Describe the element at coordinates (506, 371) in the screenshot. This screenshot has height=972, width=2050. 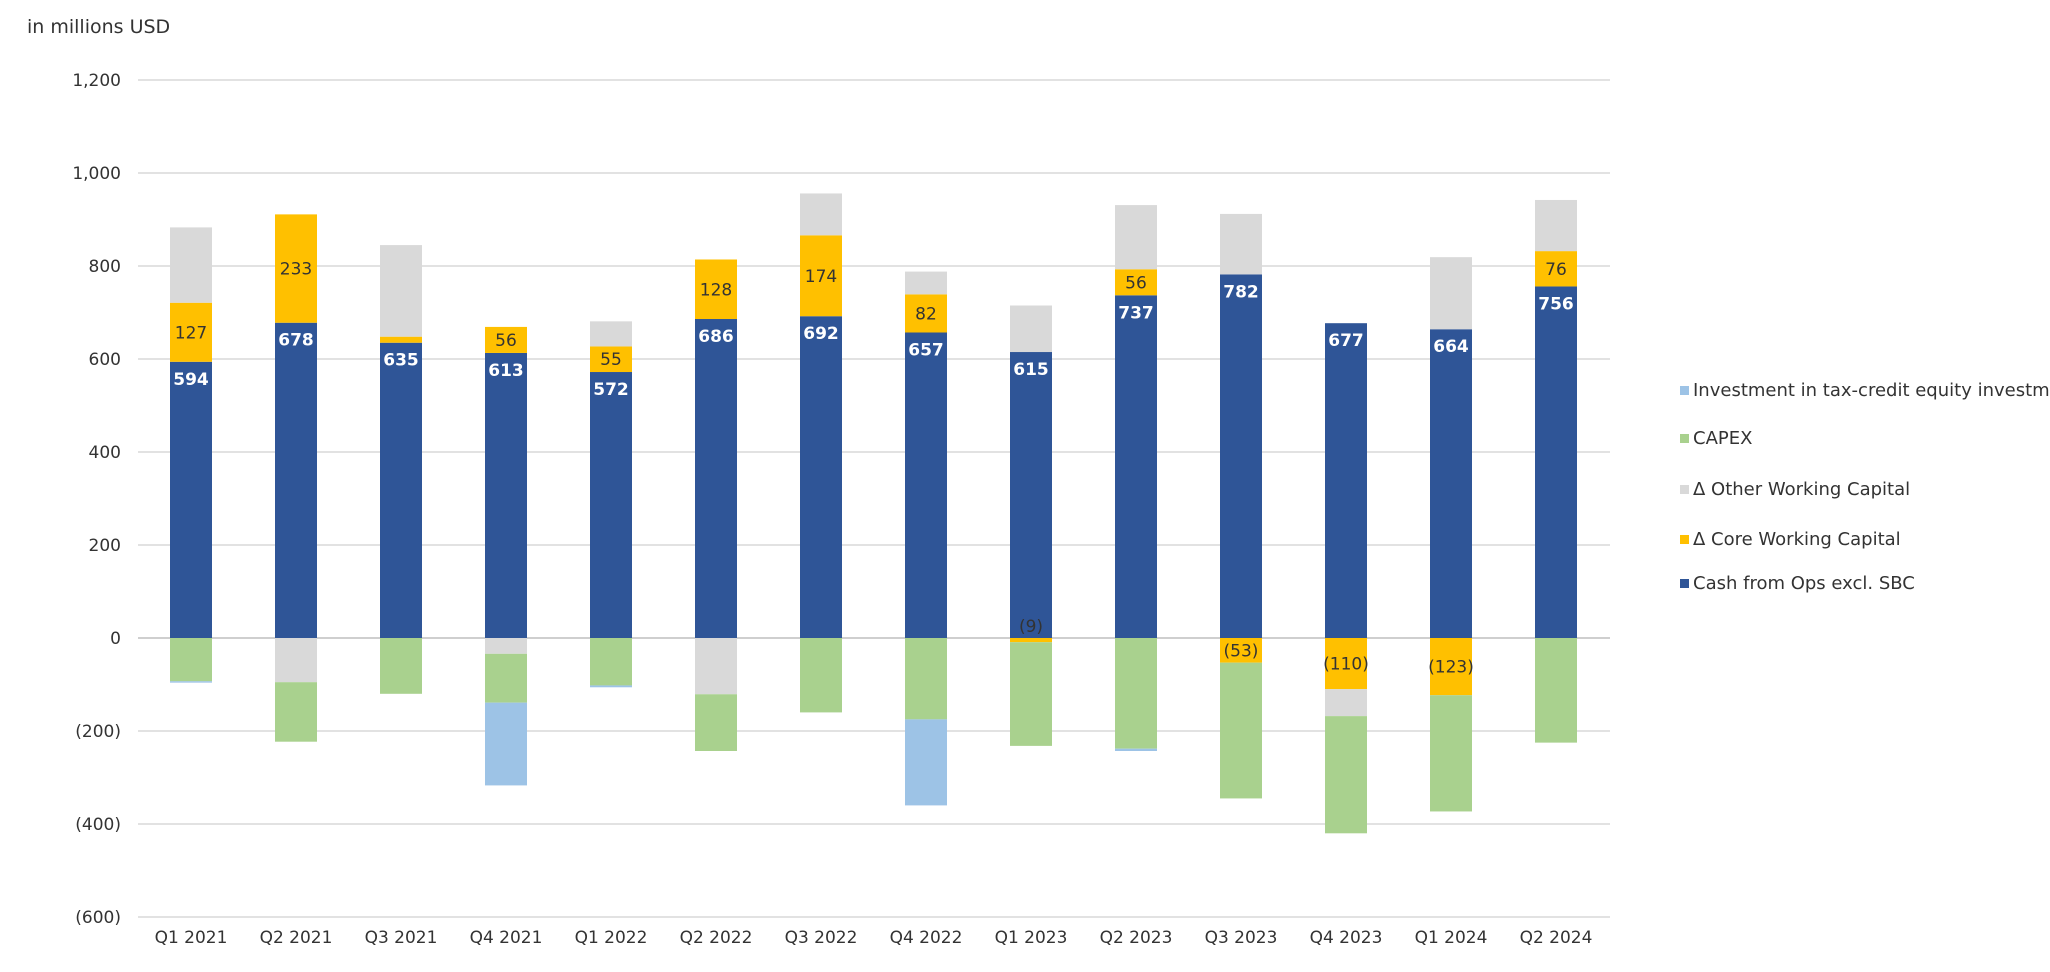
I see `data-label: 613` at that location.